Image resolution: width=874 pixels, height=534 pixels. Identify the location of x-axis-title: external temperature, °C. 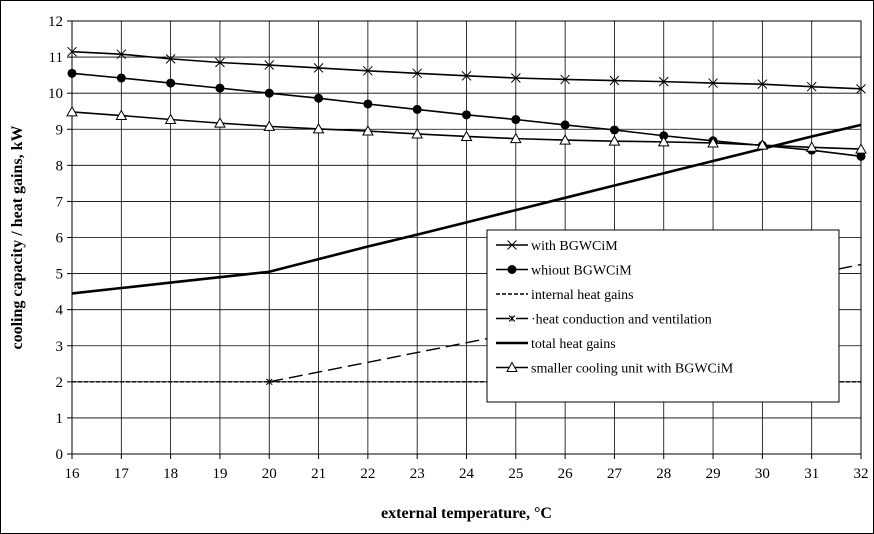
(466, 513).